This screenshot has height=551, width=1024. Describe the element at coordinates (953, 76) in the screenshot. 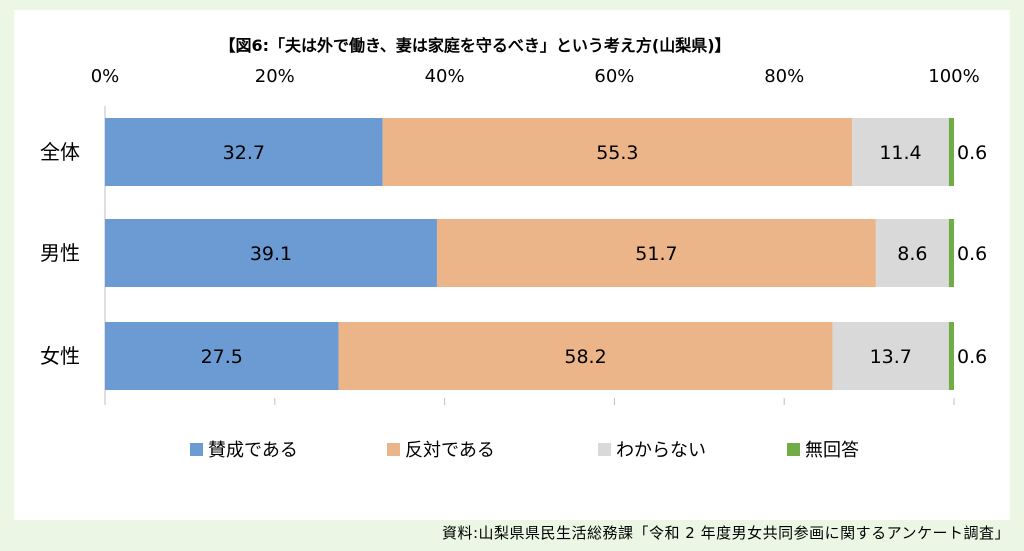

I see `x-tick-label: 100%` at that location.